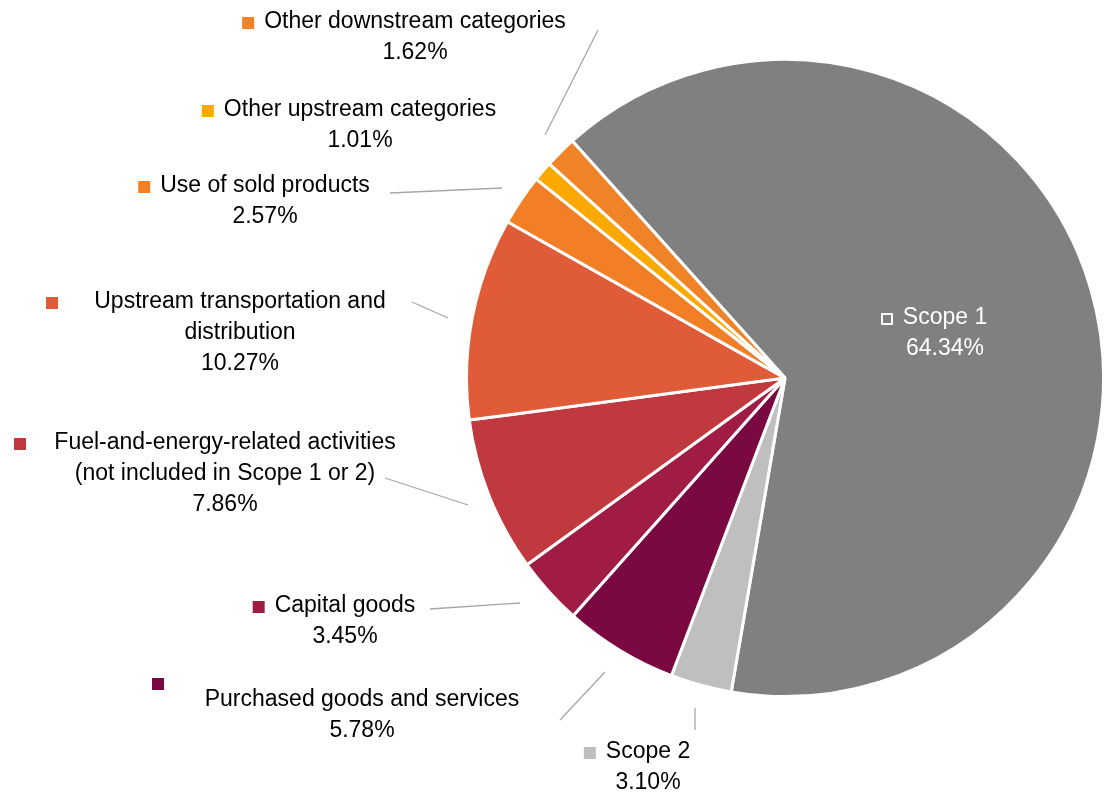 This screenshot has height=797, width=1106. Describe the element at coordinates (225, 503) in the screenshot. I see `data-label: 7.86%` at that location.